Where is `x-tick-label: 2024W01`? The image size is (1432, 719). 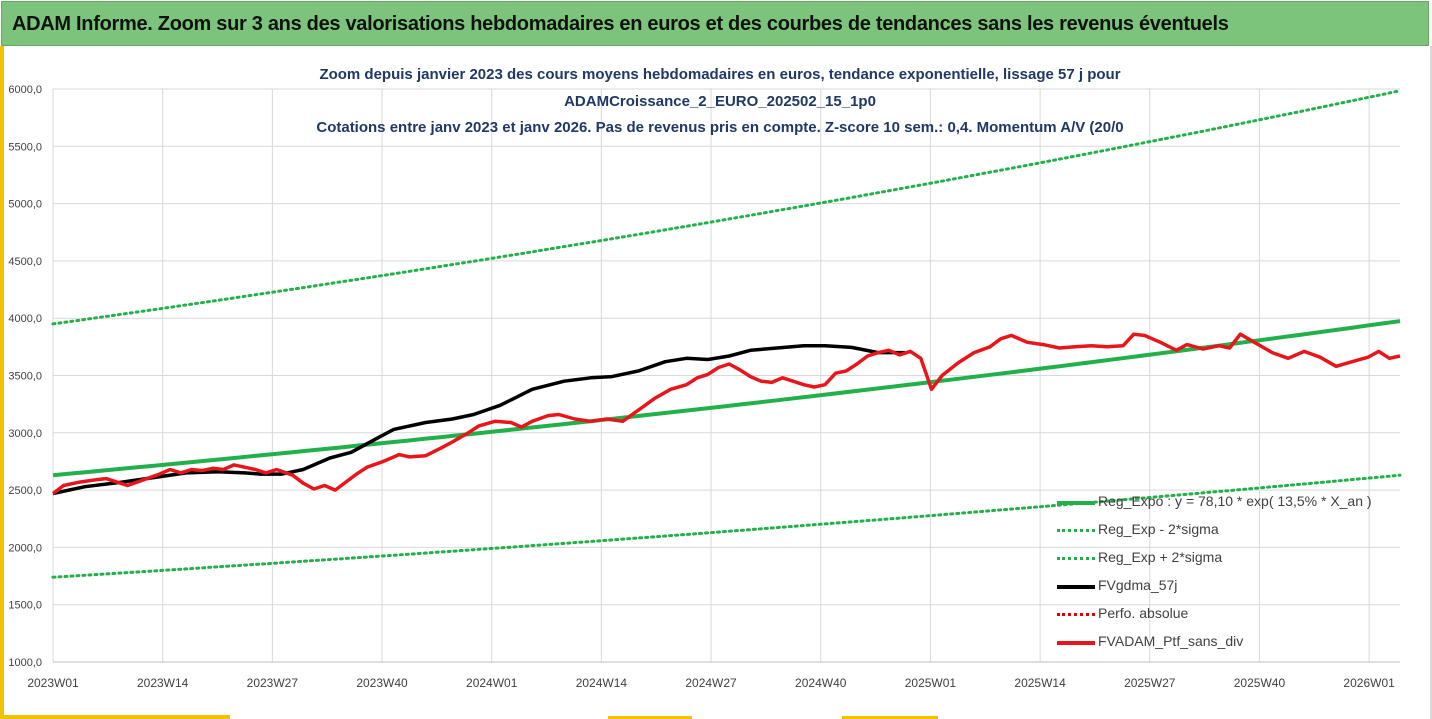 x-tick-label: 2024W01 is located at coordinates (492, 683).